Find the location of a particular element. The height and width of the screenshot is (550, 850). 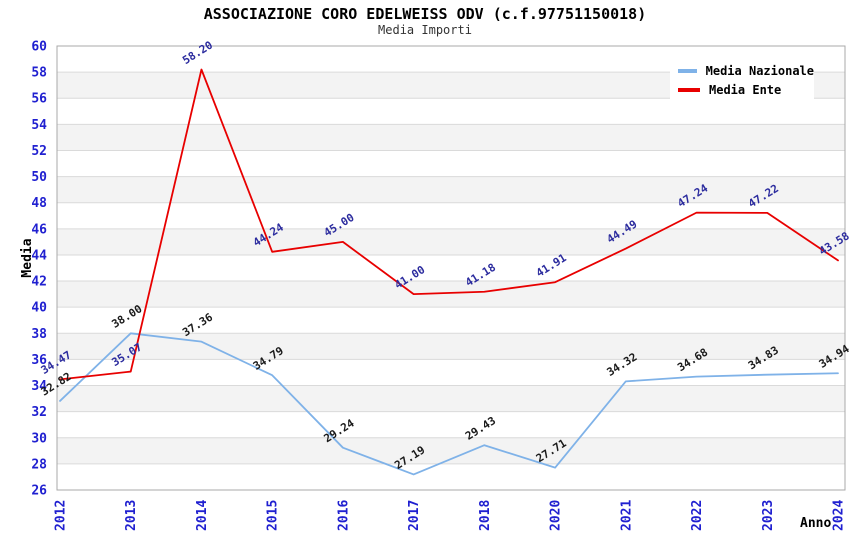

y-tick-label: 40 is located at coordinates (39, 308).